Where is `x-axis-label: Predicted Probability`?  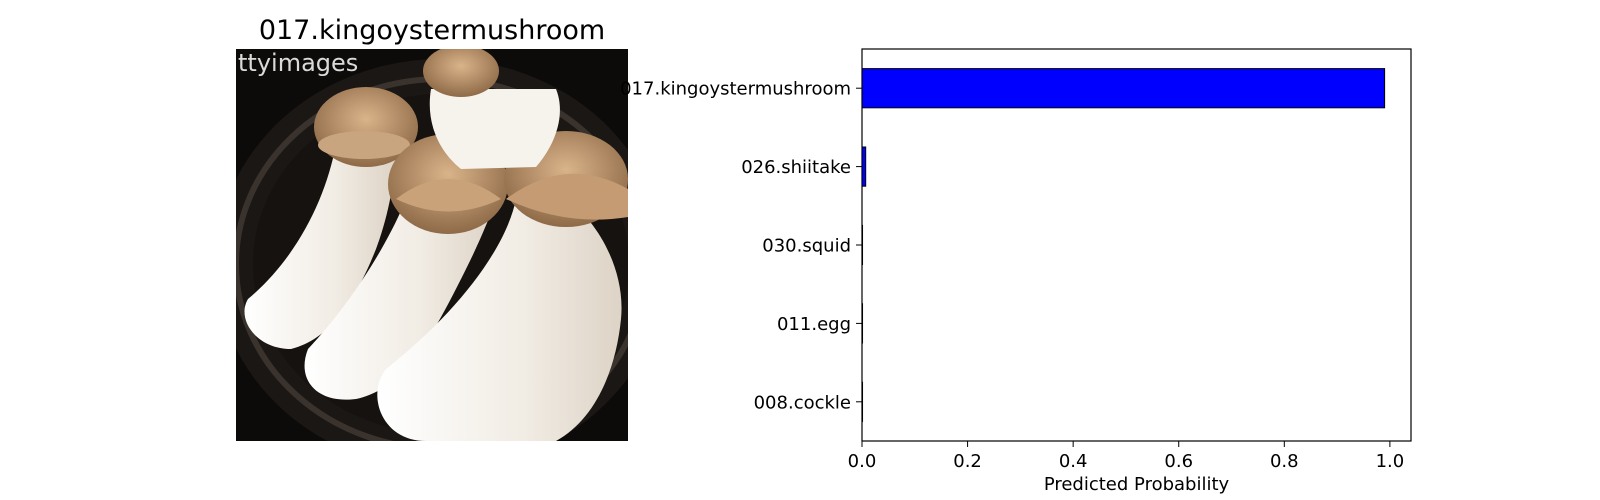
x-axis-label: Predicted Probability is located at coordinates (1137, 484).